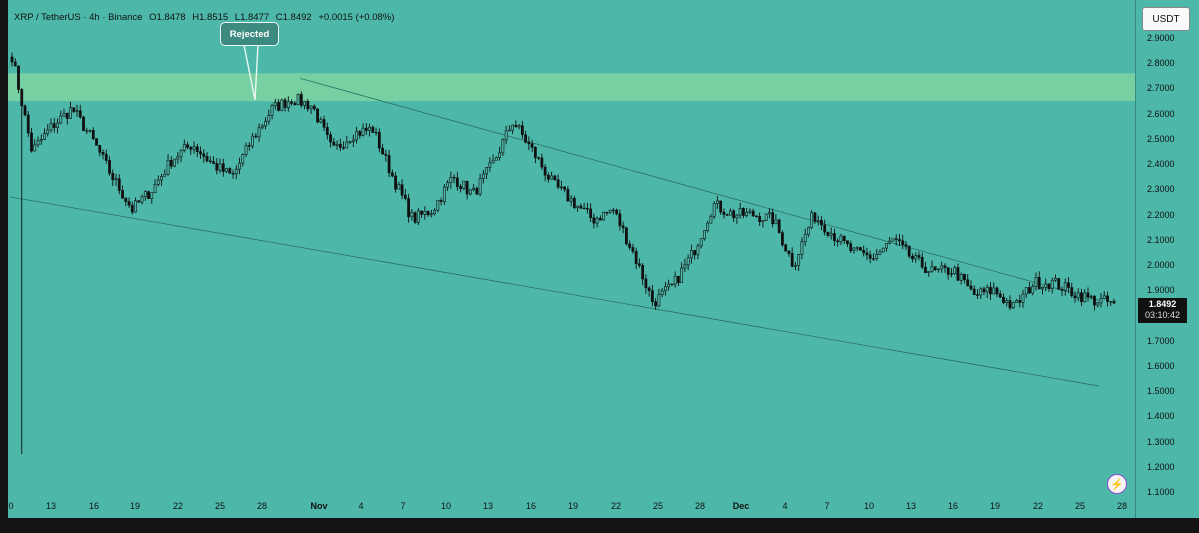 This screenshot has height=533, width=1199. I want to click on time-tick-label: 22, so click(616, 506).